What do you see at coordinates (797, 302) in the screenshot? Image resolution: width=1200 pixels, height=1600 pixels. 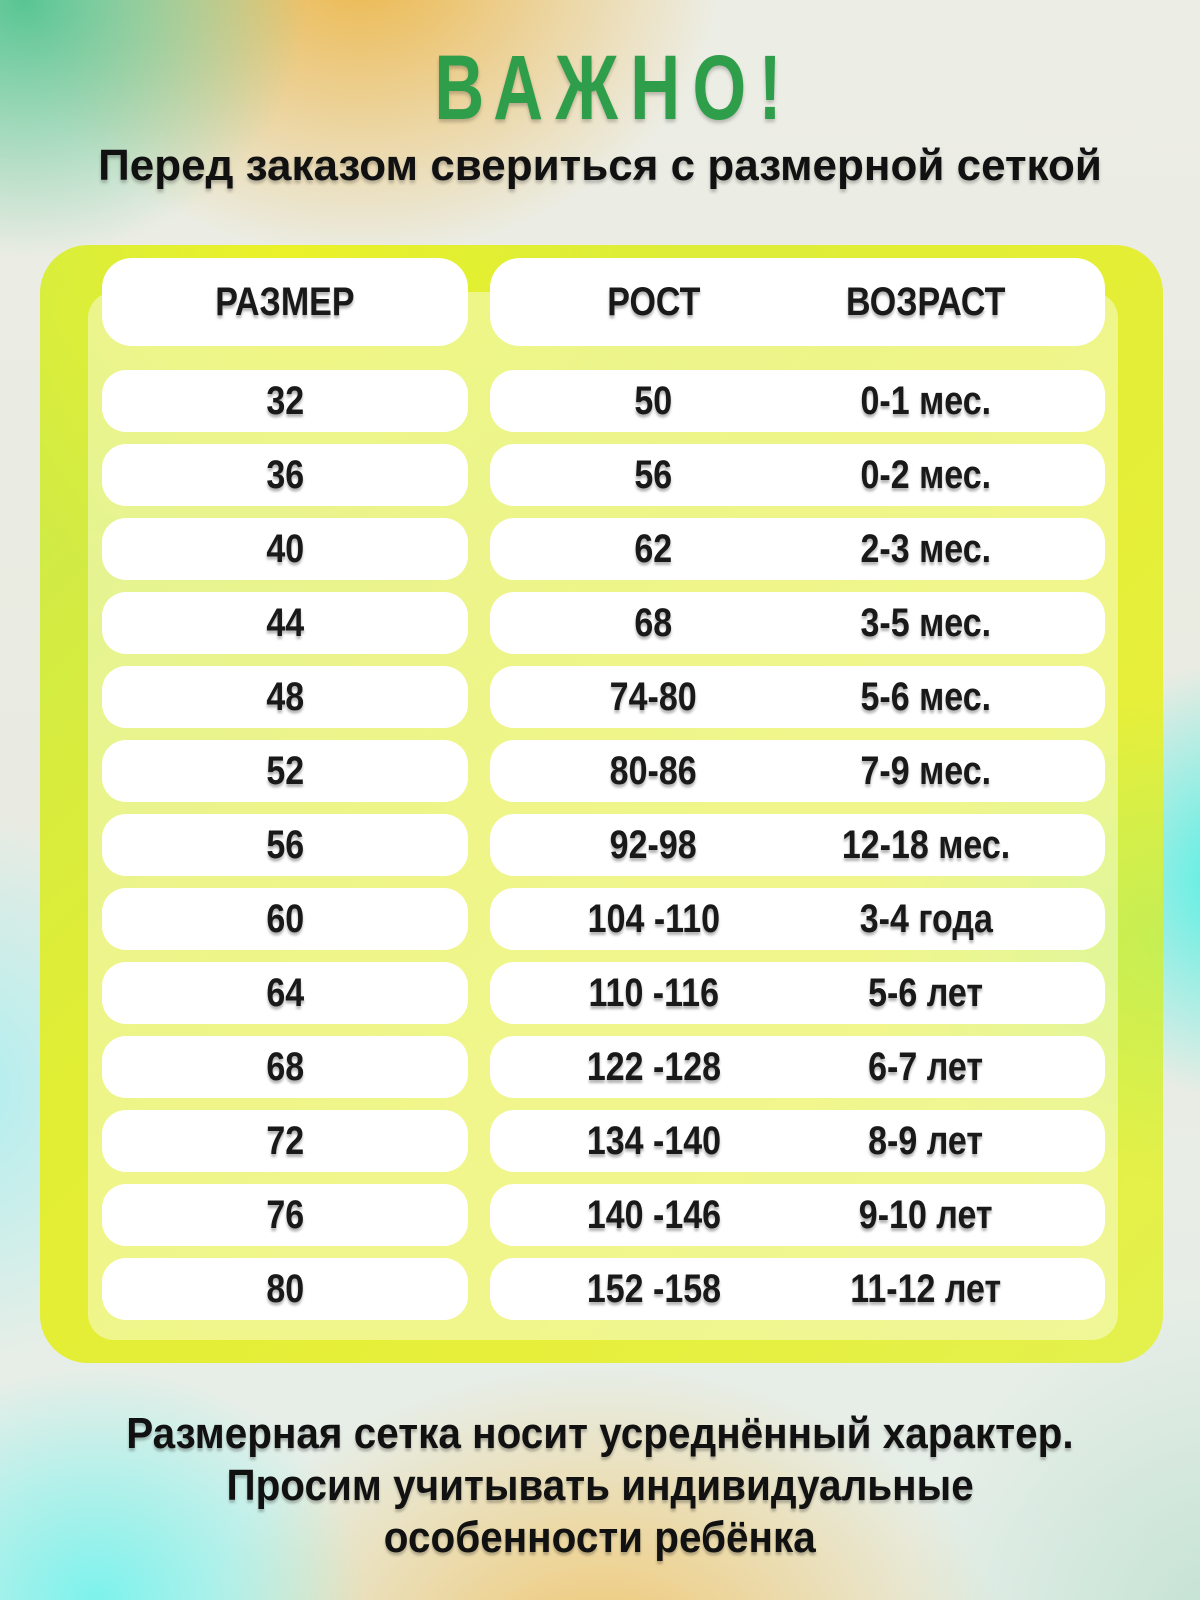 I see `header-height-age-cell: РОСТ ВОЗРАСТ` at bounding box center [797, 302].